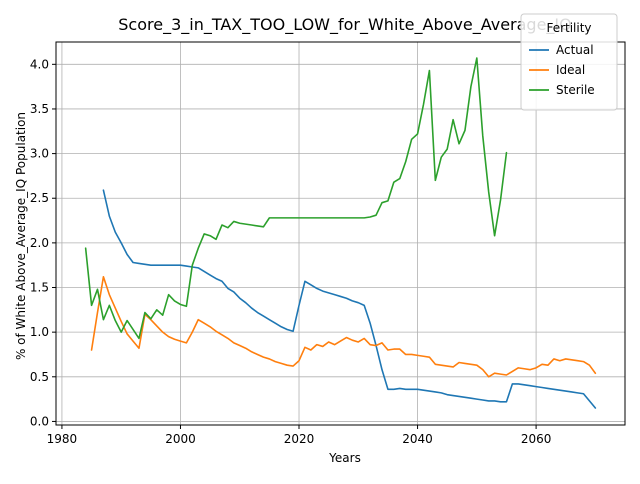  I want to click on y-axis-label: % of White Above_Average_IQ Population, so click(21, 236).